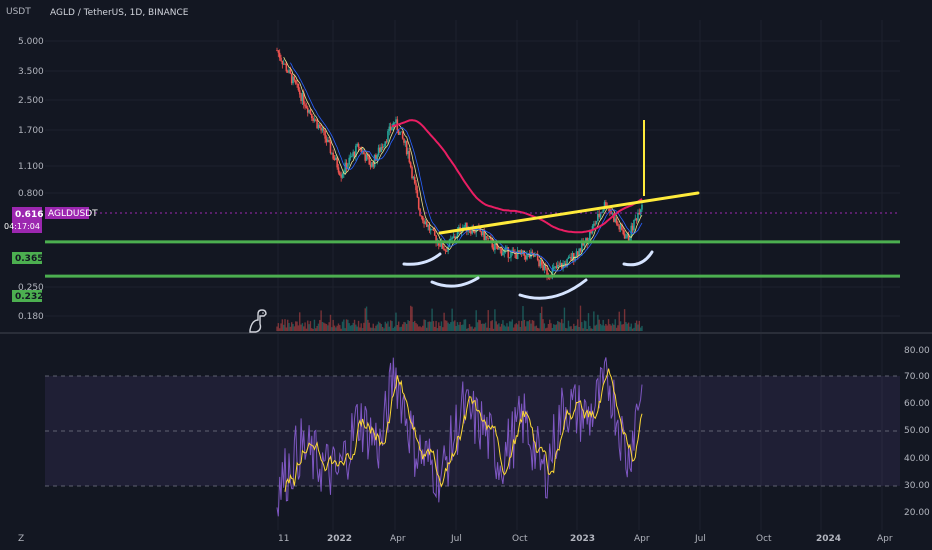  I want to click on rsi-tick-50: 50.00, so click(917, 431).